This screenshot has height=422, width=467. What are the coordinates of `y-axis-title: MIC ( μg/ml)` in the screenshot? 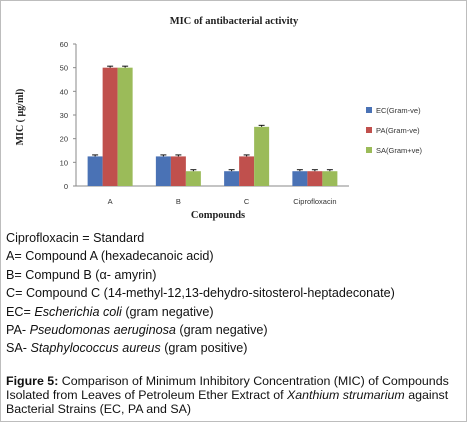 It's located at (20, 117).